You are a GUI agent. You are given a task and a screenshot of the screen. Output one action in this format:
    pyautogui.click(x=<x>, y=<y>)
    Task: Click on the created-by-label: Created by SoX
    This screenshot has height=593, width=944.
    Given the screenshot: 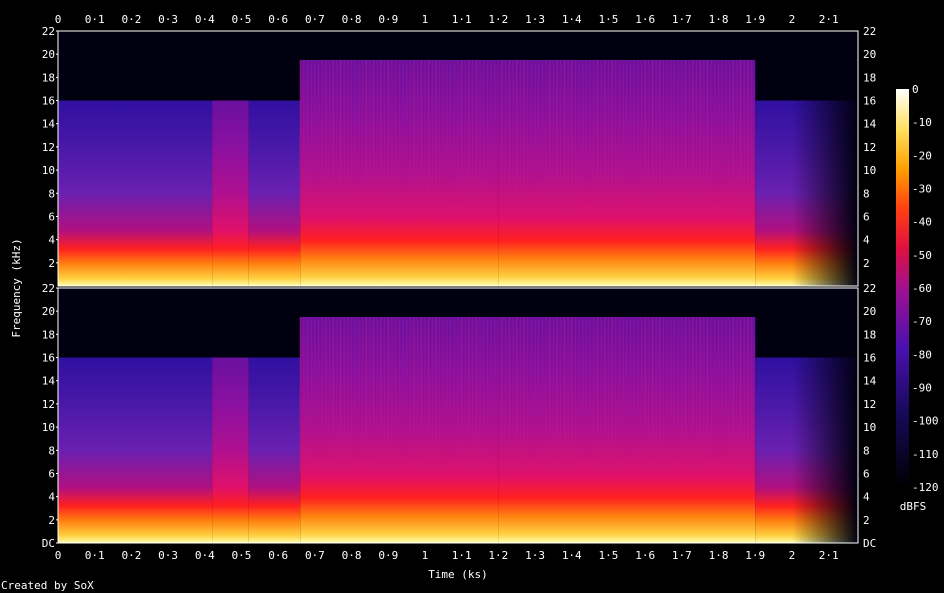 What is the action you would take?
    pyautogui.click(x=47, y=585)
    